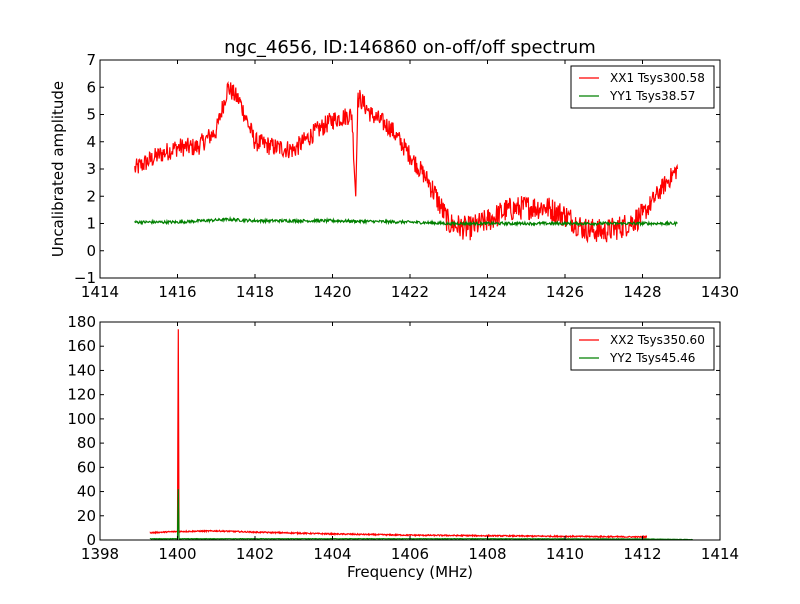  What do you see at coordinates (657, 340) in the screenshot?
I see `legend-label: XX2 Tsys350.60` at bounding box center [657, 340].